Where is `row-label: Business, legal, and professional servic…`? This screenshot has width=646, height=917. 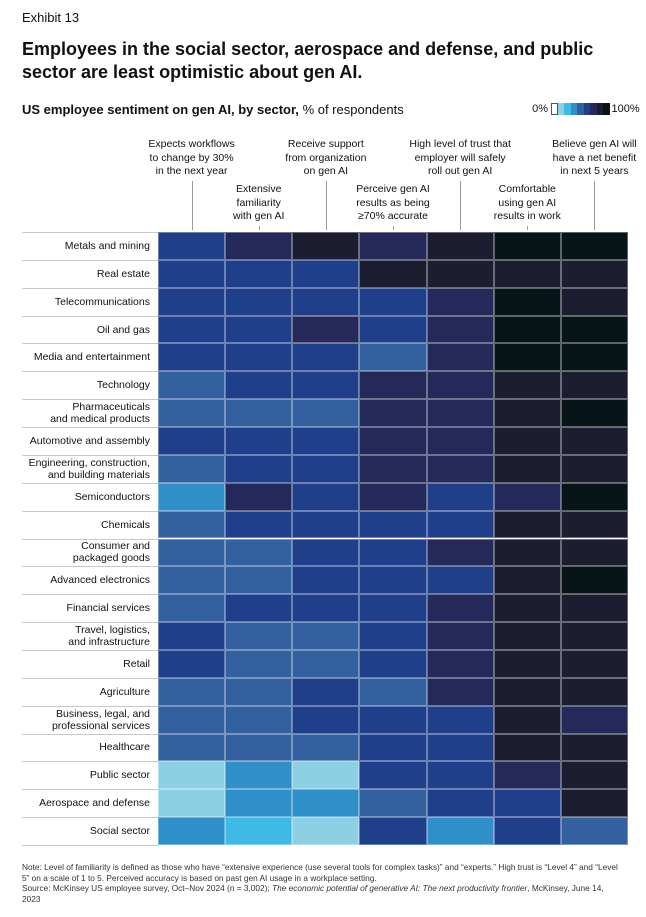 row-label: Business, legal, and professional servic… is located at coordinates (100, 719).